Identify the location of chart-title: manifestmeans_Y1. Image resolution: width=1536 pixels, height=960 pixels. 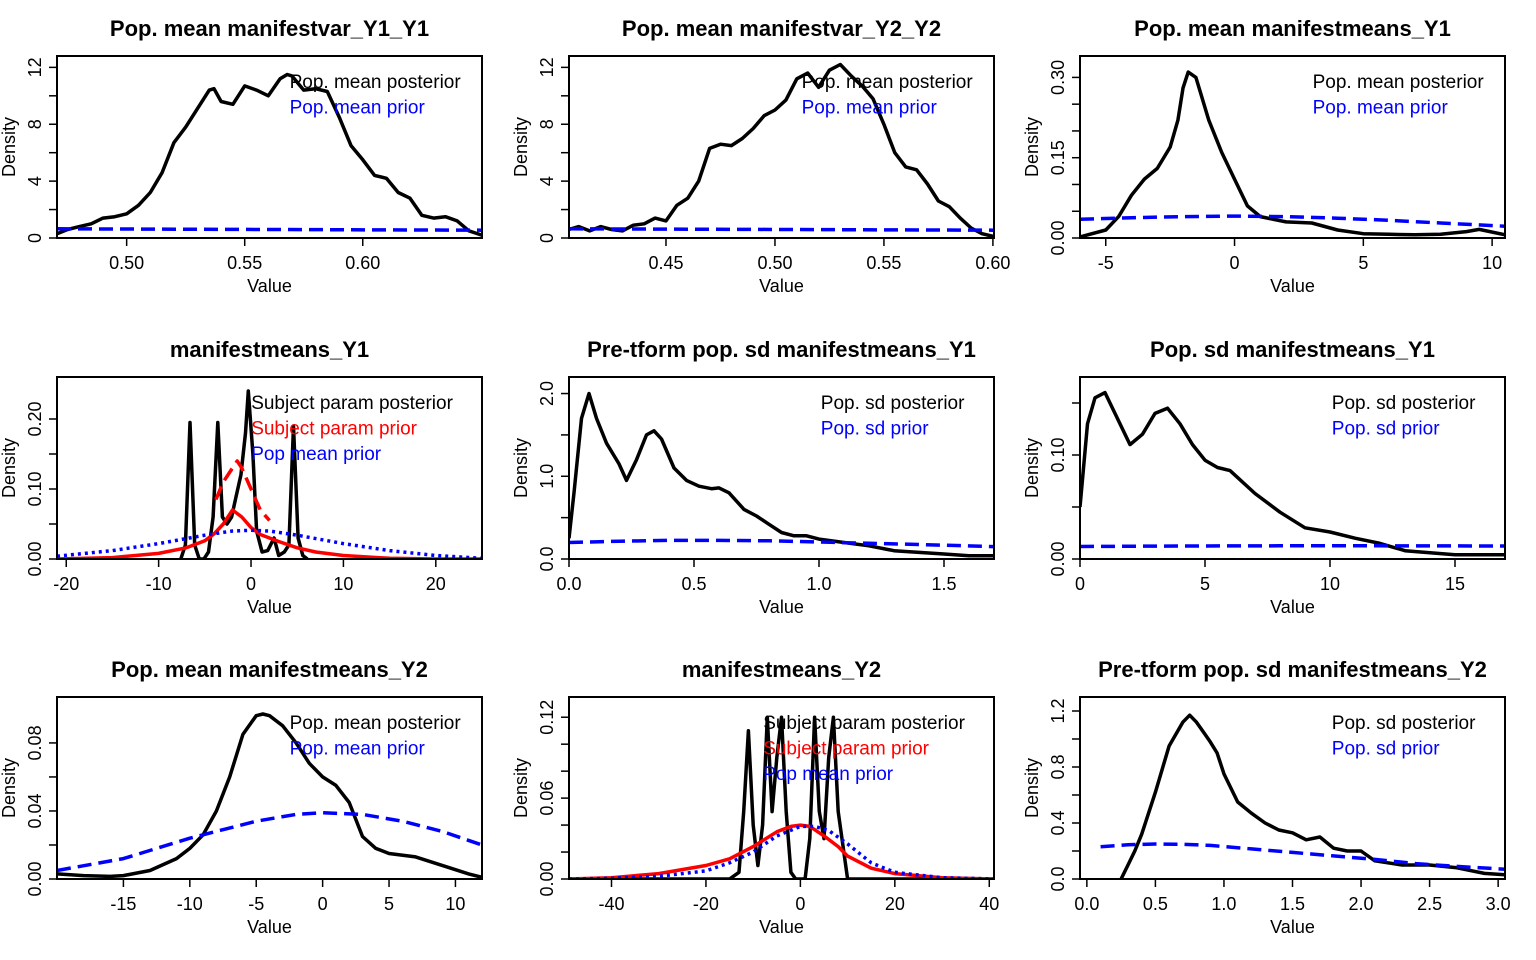
(269, 349).